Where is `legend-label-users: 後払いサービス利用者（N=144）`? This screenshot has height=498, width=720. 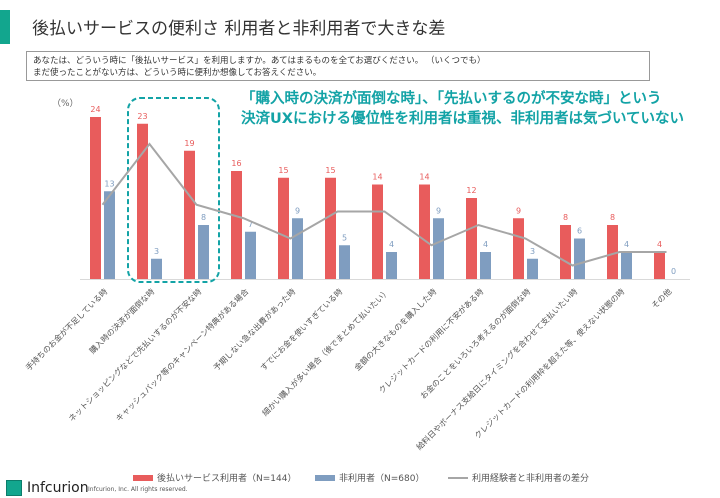
legend-label-users: 後払いサービス利用者（N=144） is located at coordinates (227, 479).